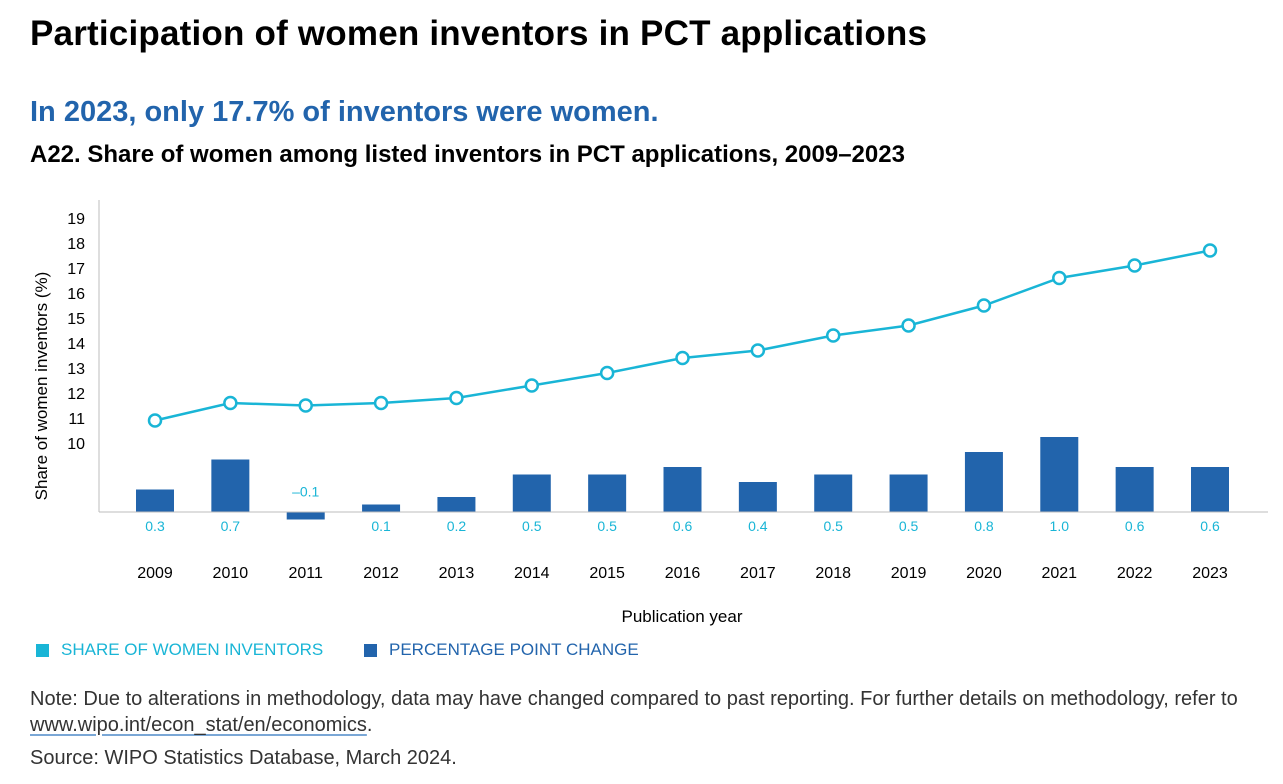 This screenshot has height=784, width=1283. I want to click on bar-series, so click(682, 478).